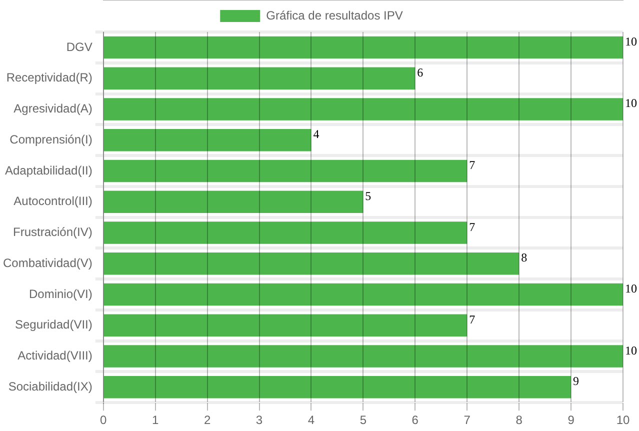 This screenshot has height=431, width=639. Describe the element at coordinates (571, 420) in the screenshot. I see `x-tick-label: 9` at that location.